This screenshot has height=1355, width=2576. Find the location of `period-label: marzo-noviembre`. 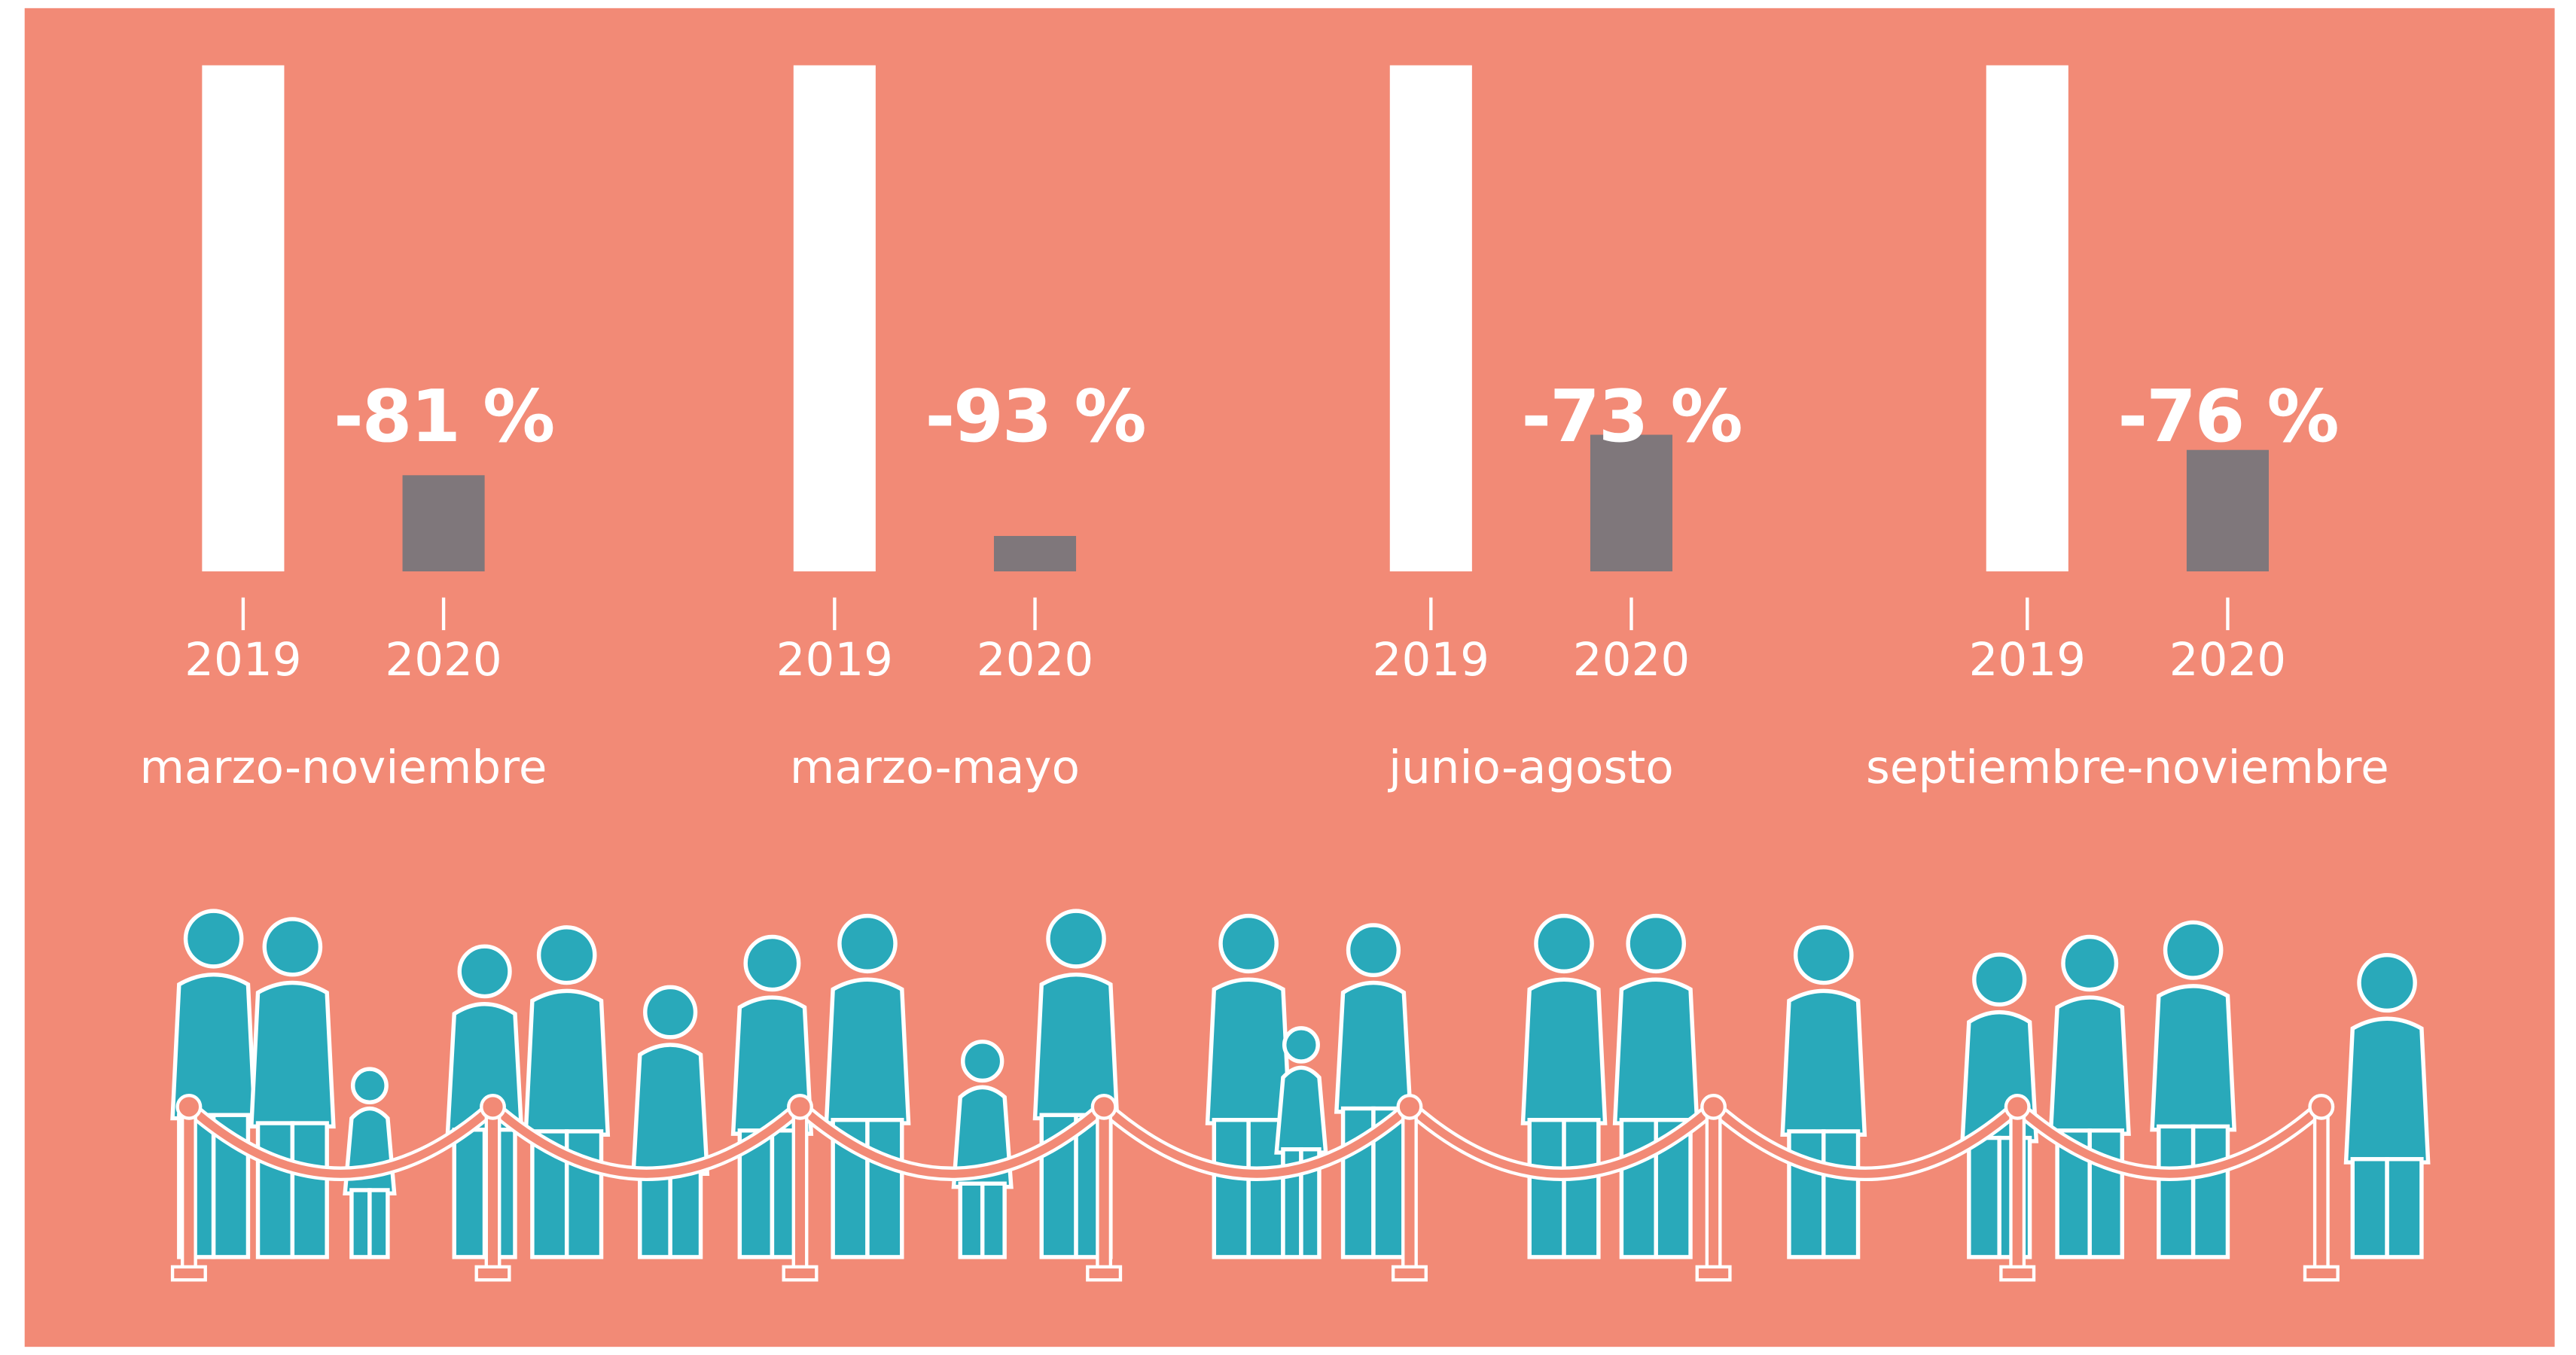

period-label: marzo-noviembre is located at coordinates (343, 767).